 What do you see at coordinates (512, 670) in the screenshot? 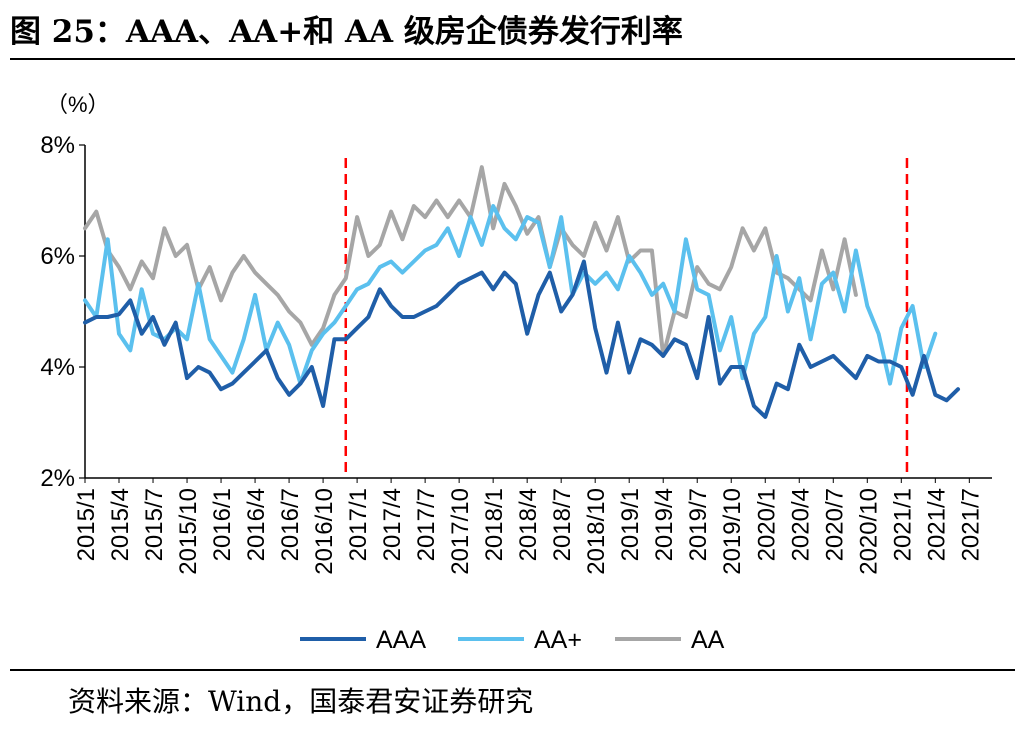
I see `source-divider` at bounding box center [512, 670].